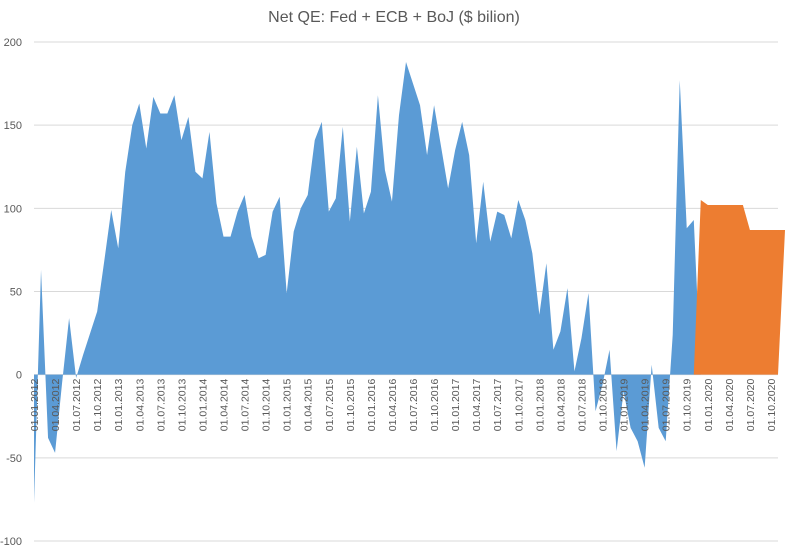 The width and height of the screenshot is (788, 552). Describe the element at coordinates (309, 405) in the screenshot. I see `x-tick-label: 01.04.2015` at that location.